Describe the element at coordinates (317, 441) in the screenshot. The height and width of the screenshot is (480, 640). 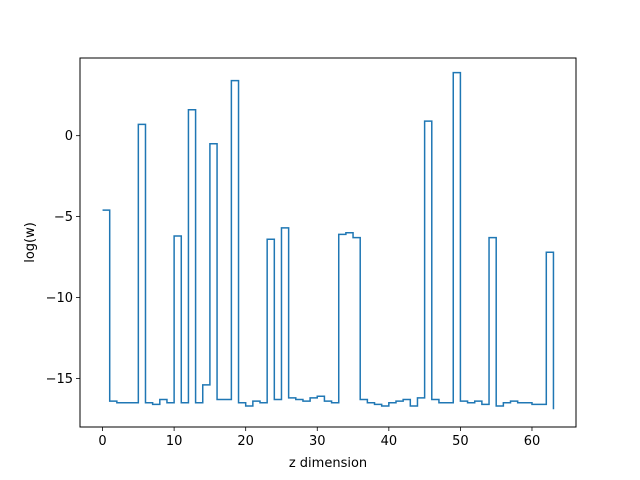
I see `x-tick-label: 30` at that location.